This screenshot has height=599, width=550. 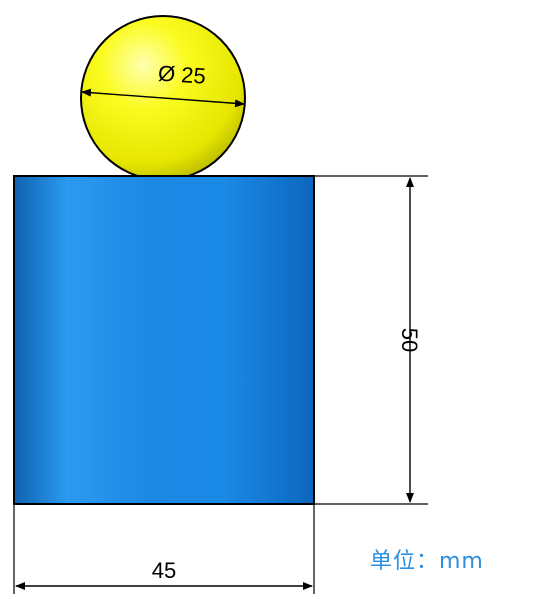 What do you see at coordinates (371, 340) in the screenshot?
I see `height-dimension: 50` at bounding box center [371, 340].